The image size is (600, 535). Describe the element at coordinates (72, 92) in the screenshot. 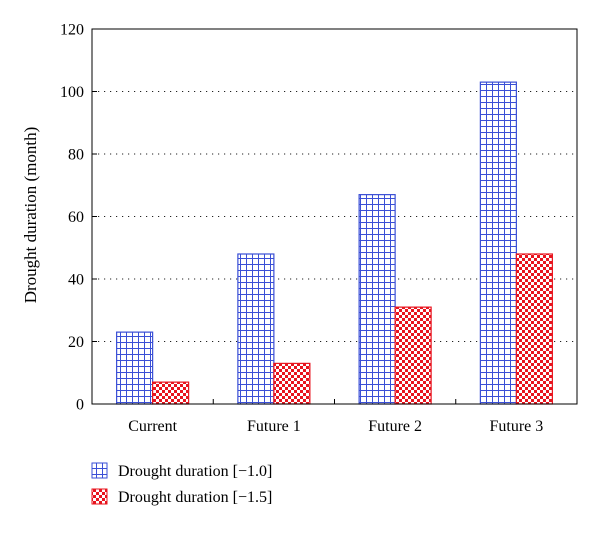

I see `y-tick-label: 100` at that location.